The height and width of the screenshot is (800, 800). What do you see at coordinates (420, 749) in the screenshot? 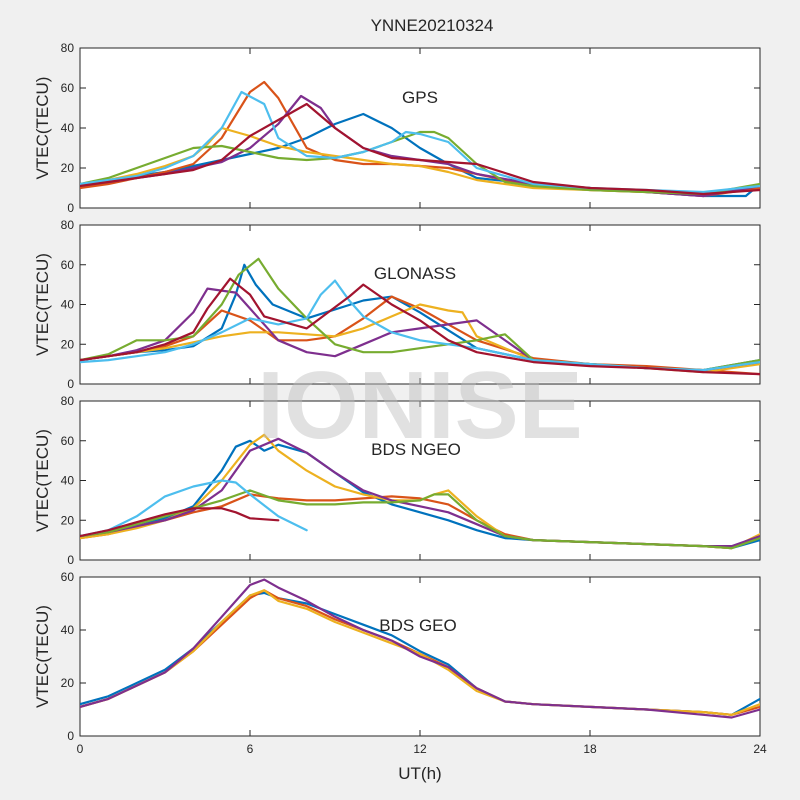
I see `x-tick-label: 12` at bounding box center [420, 749].